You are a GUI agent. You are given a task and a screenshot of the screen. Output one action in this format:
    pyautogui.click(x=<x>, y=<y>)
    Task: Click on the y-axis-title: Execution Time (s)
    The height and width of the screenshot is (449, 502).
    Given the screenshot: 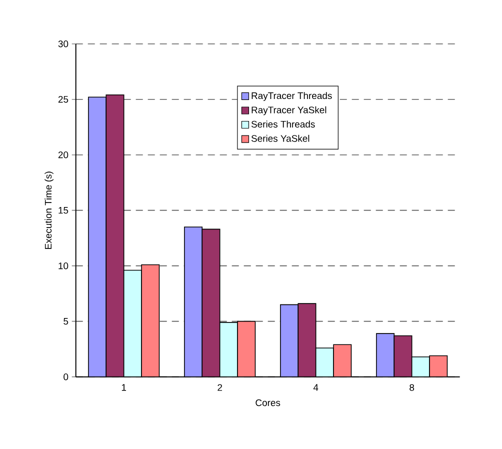 What is the action you would take?
    pyautogui.click(x=49, y=210)
    